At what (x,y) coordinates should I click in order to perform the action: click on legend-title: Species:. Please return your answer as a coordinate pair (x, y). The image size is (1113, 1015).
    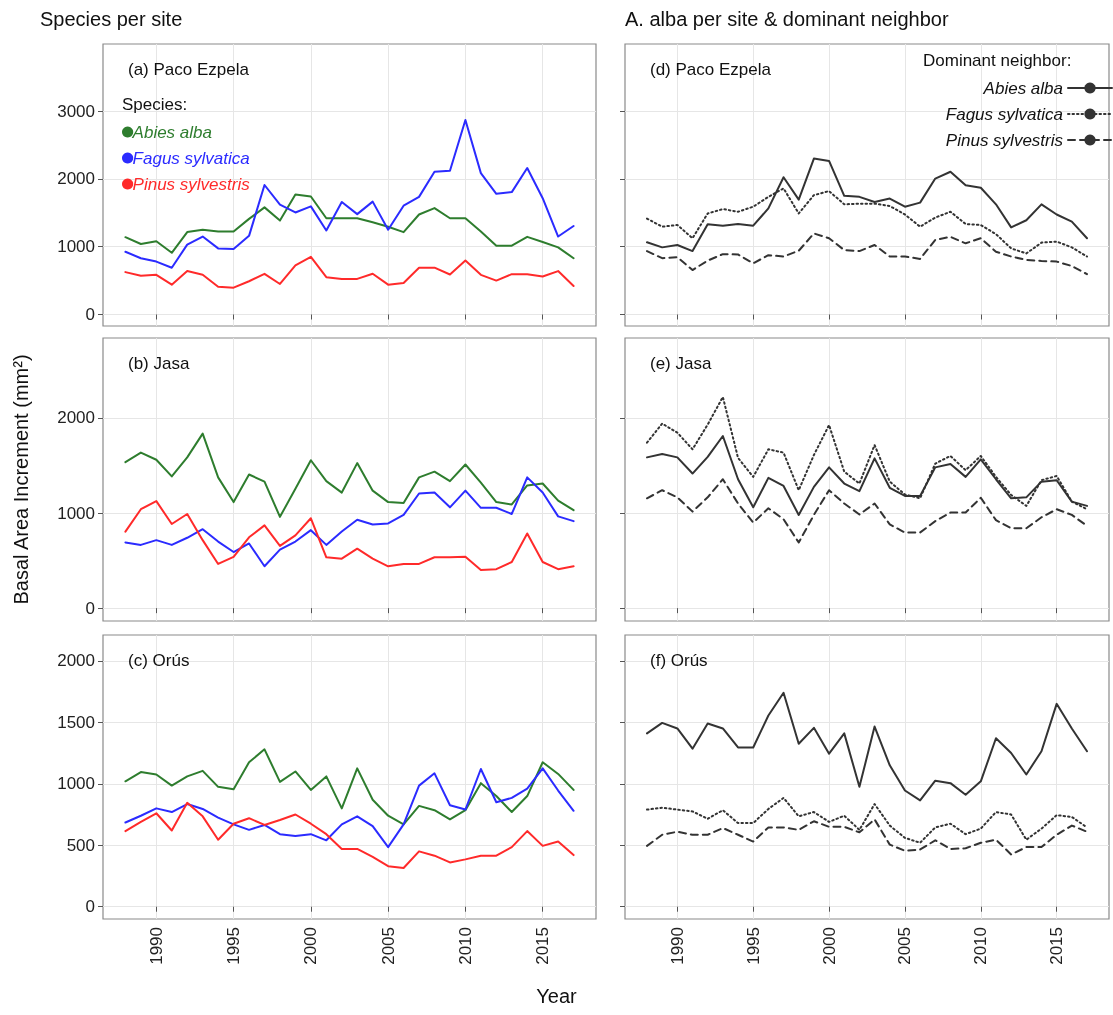
    Looking at the image, I should click on (155, 104).